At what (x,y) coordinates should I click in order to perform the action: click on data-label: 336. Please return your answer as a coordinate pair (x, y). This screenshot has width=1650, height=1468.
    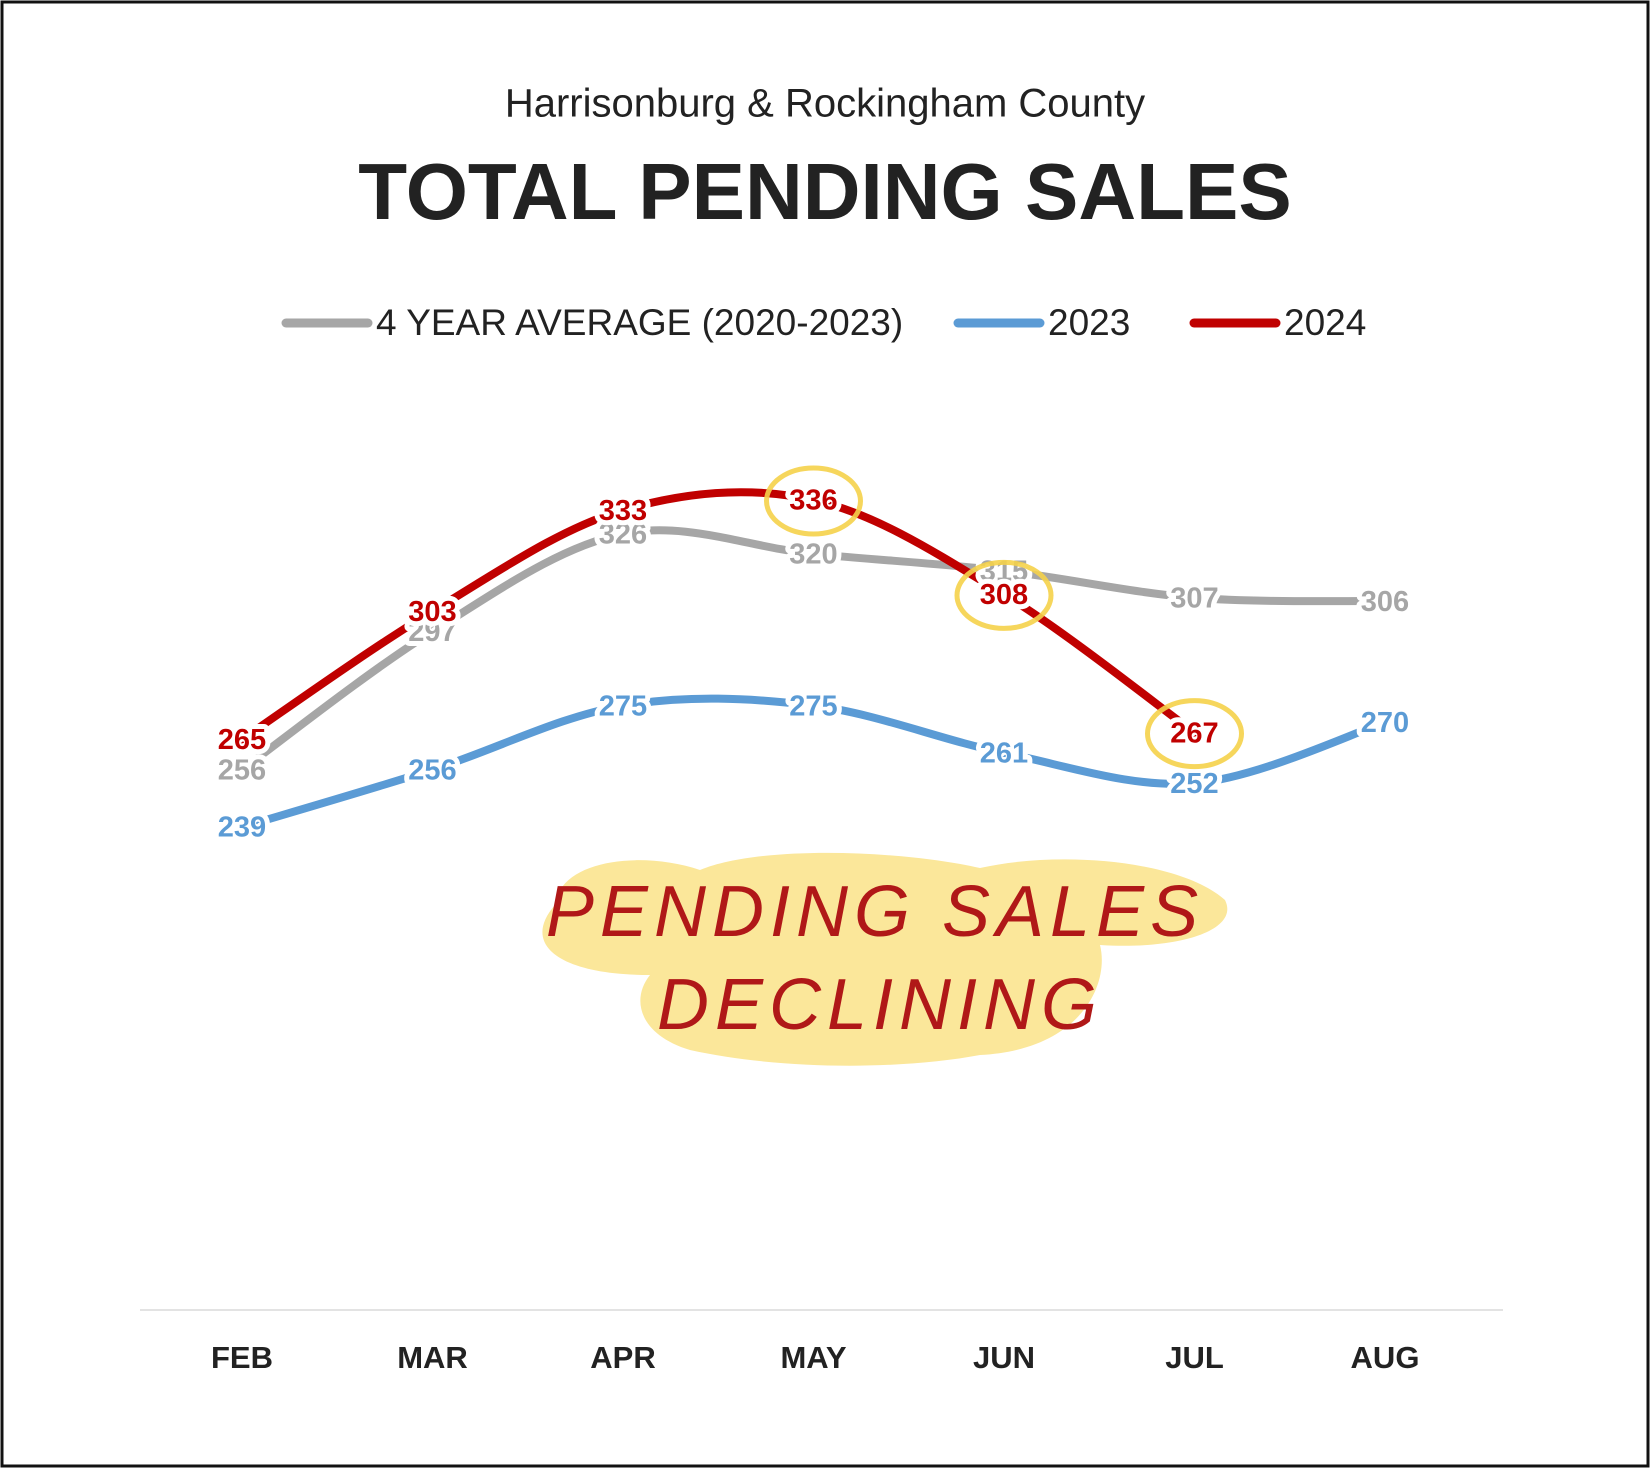
    Looking at the image, I should click on (813, 501).